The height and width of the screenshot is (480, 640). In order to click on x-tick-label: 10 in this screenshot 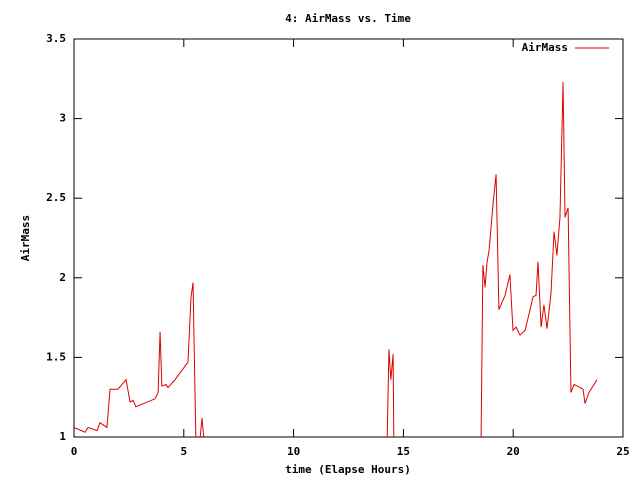, I will do `click(293, 451)`.